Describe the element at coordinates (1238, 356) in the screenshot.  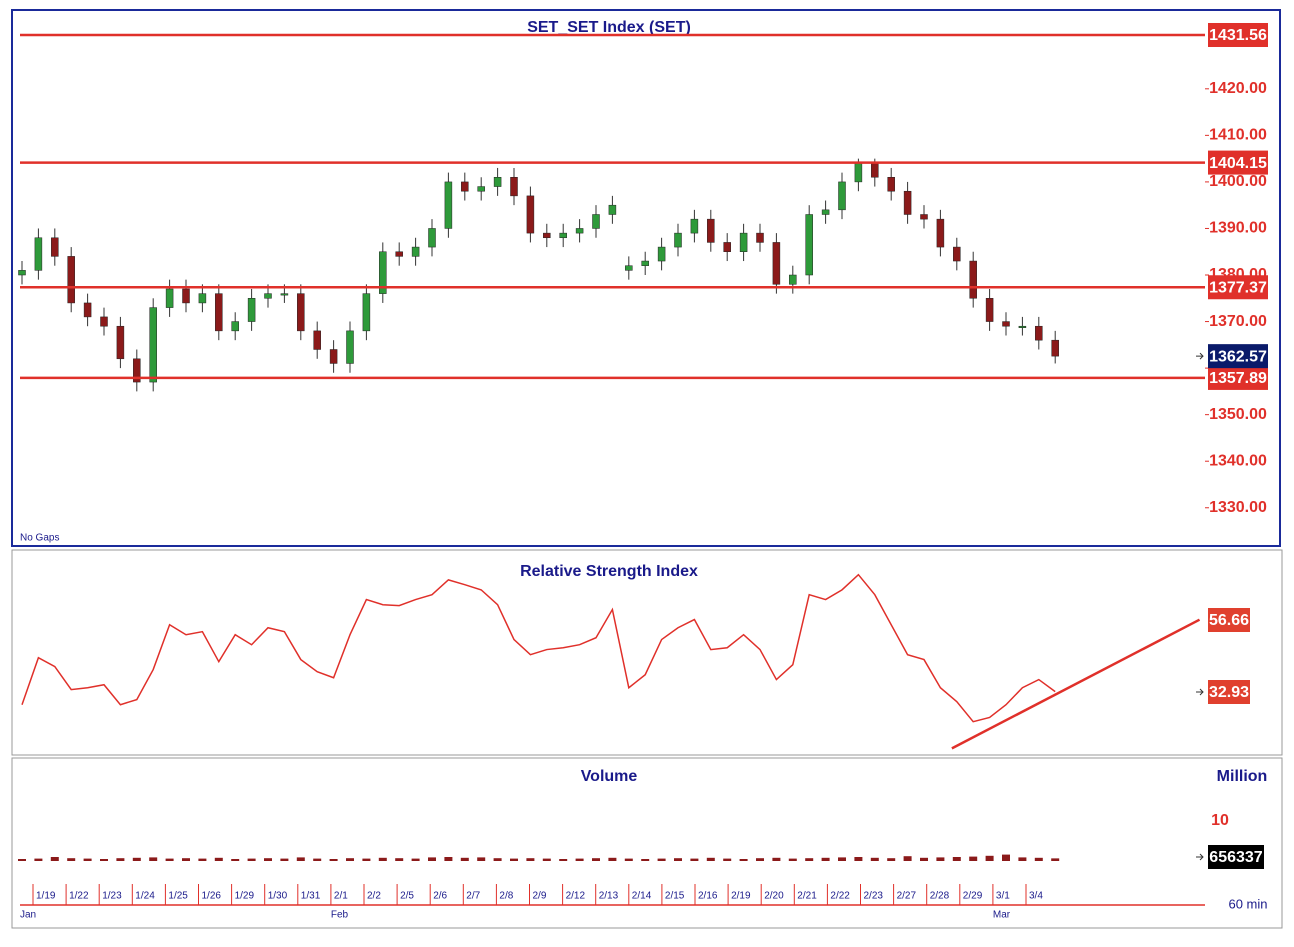
I see `current-price: 1362.57` at that location.